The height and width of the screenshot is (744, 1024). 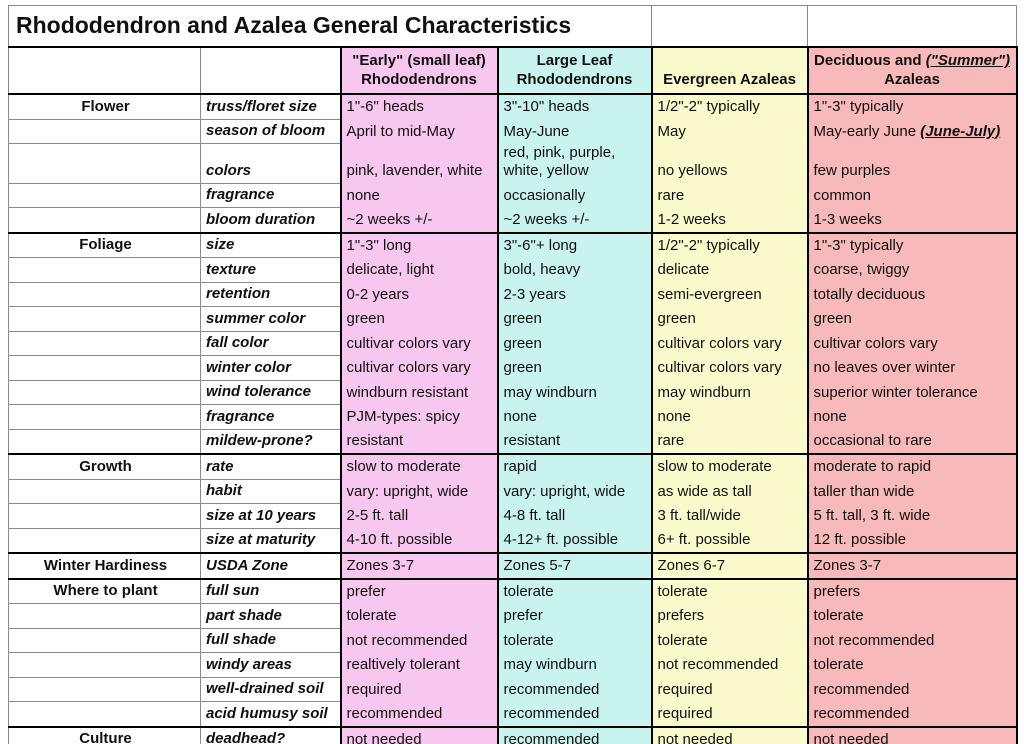 What do you see at coordinates (419, 392) in the screenshot?
I see `value-cell: windburn resistant` at bounding box center [419, 392].